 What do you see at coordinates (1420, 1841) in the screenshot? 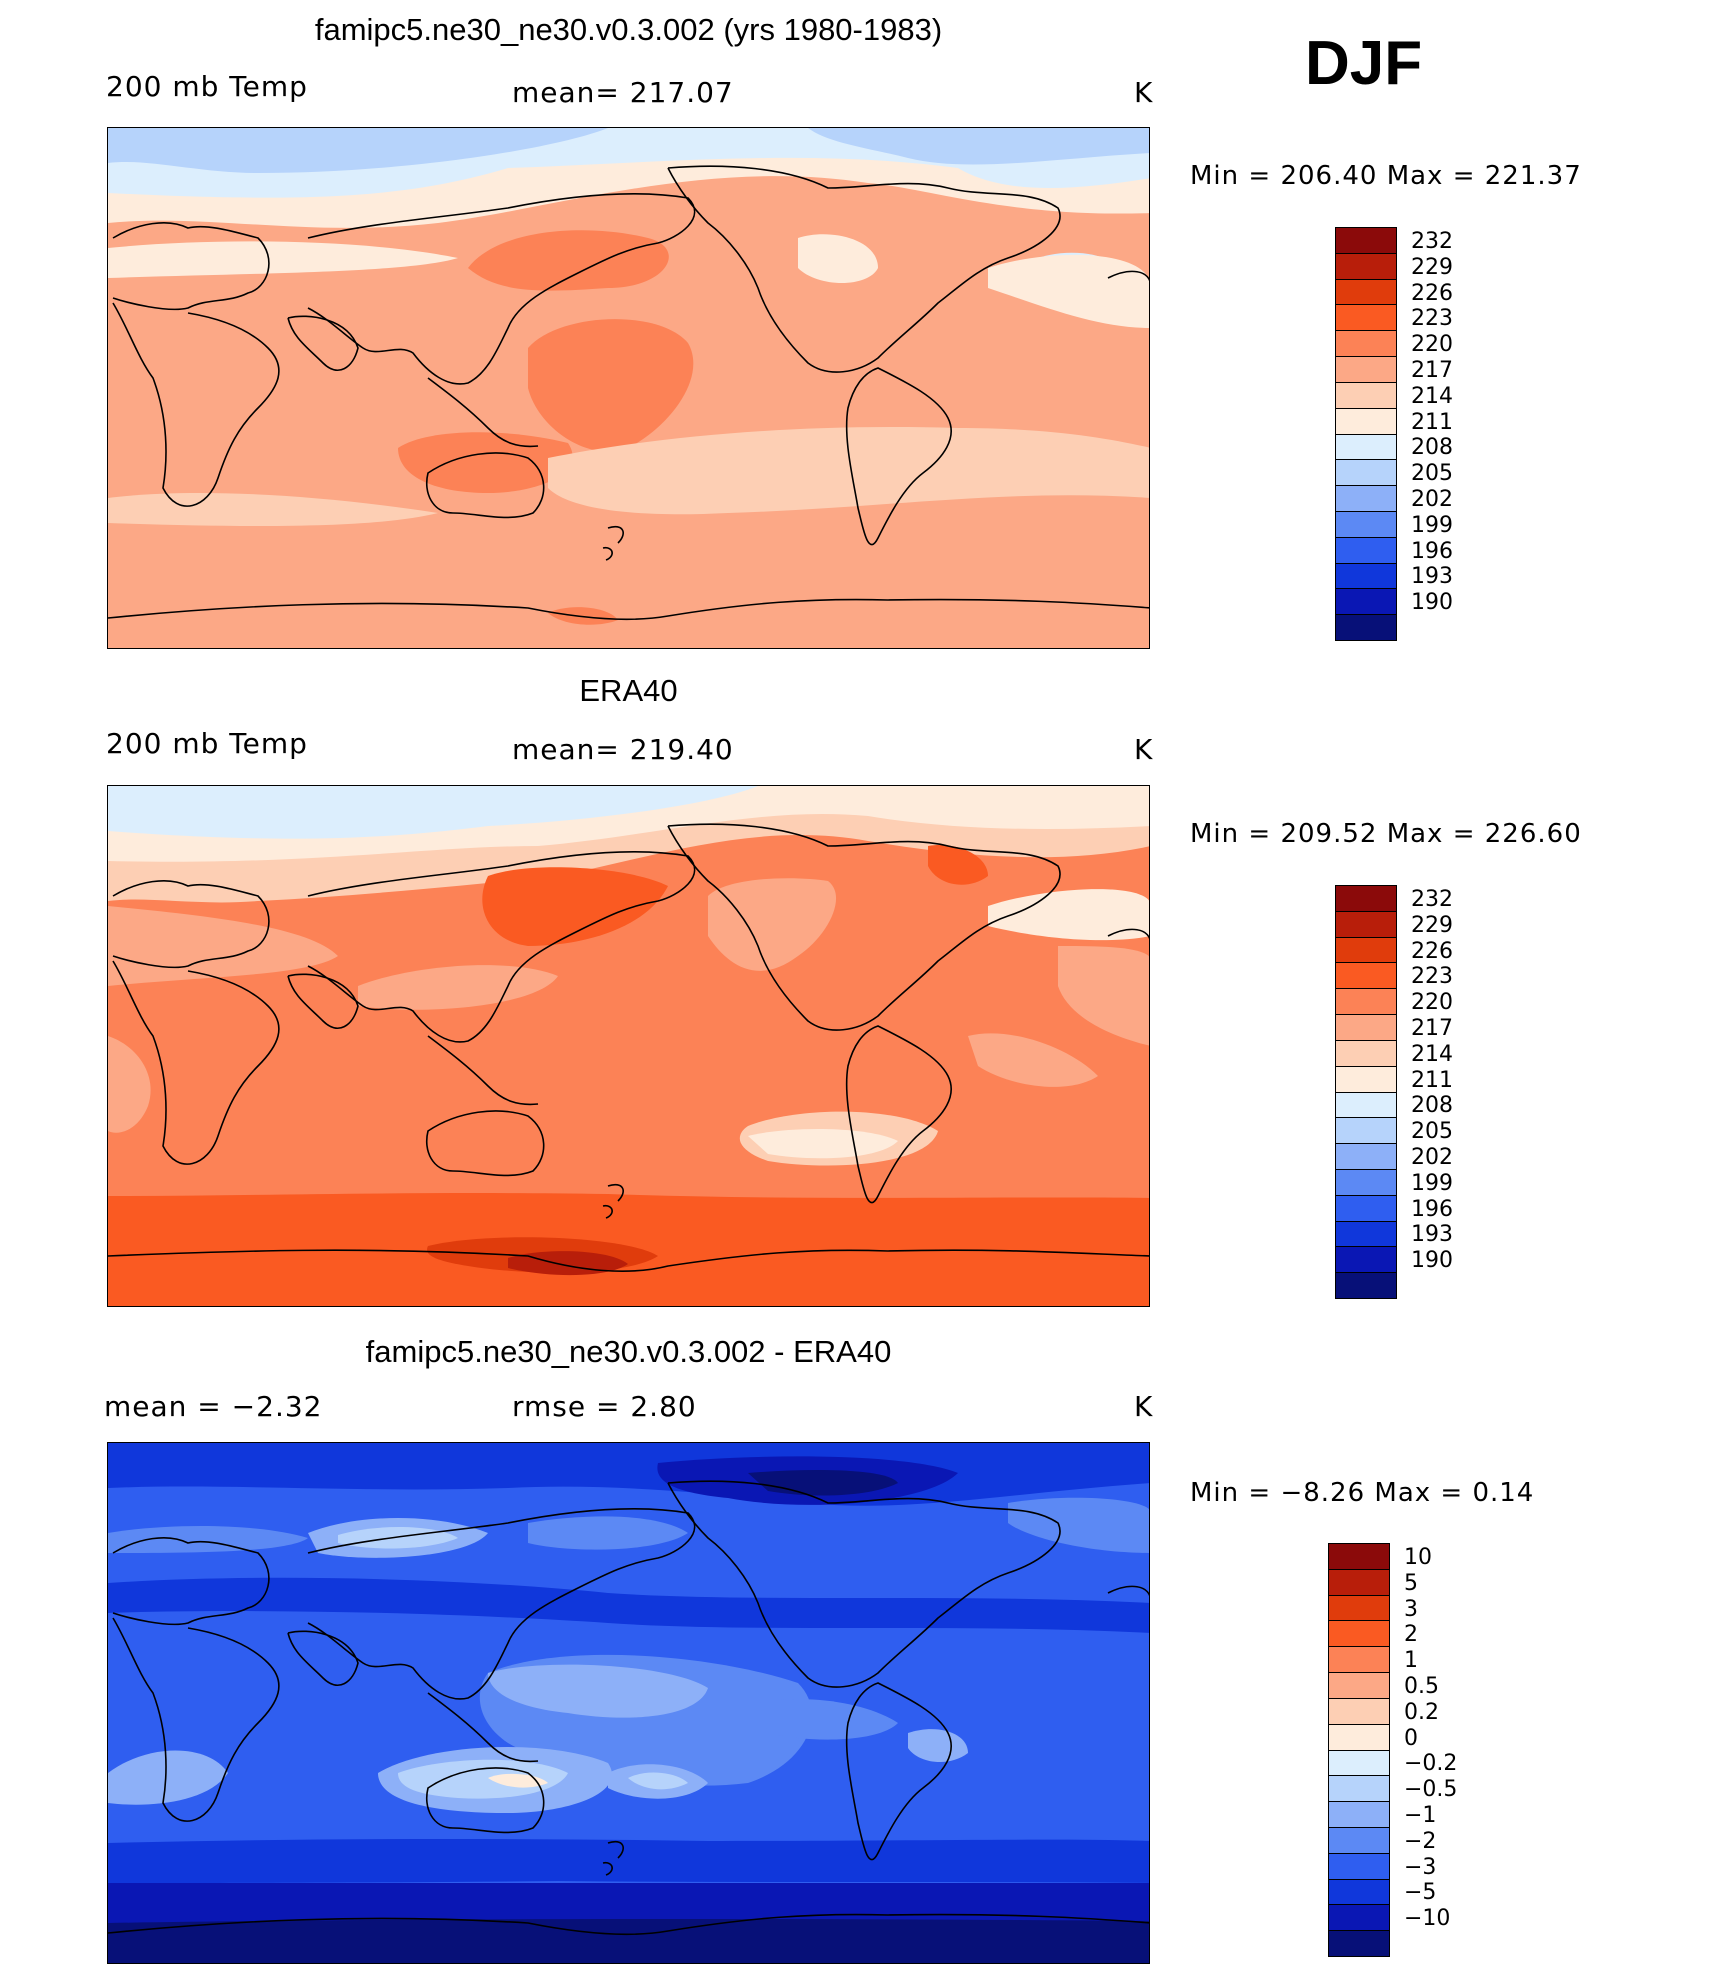
I see `colorbar-tick-label: −2` at bounding box center [1420, 1841].